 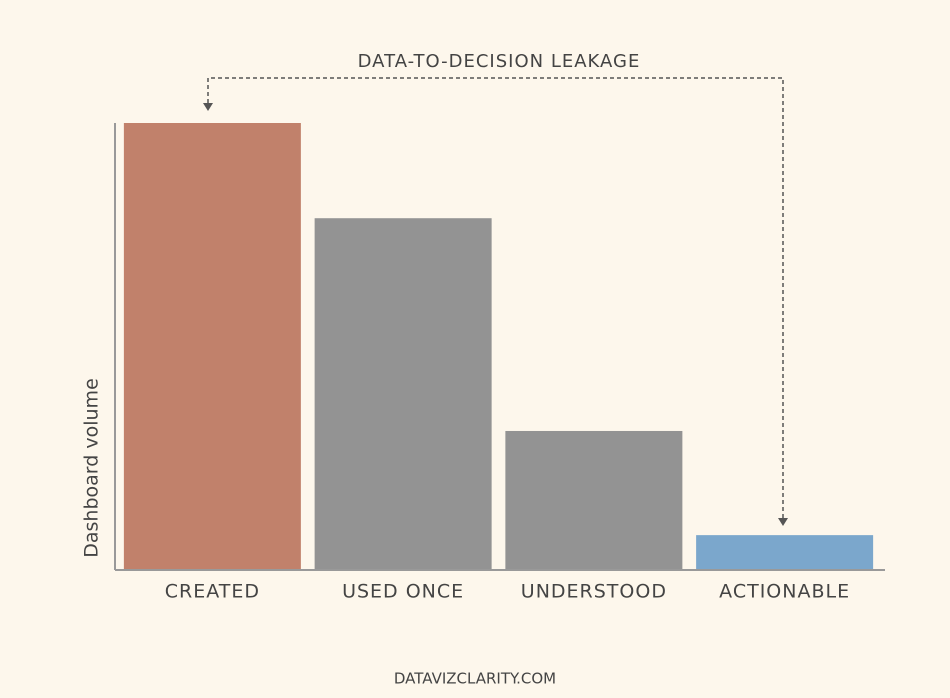 What do you see at coordinates (475, 679) in the screenshot?
I see `source: DATAVIZCLARITY.COM` at bounding box center [475, 679].